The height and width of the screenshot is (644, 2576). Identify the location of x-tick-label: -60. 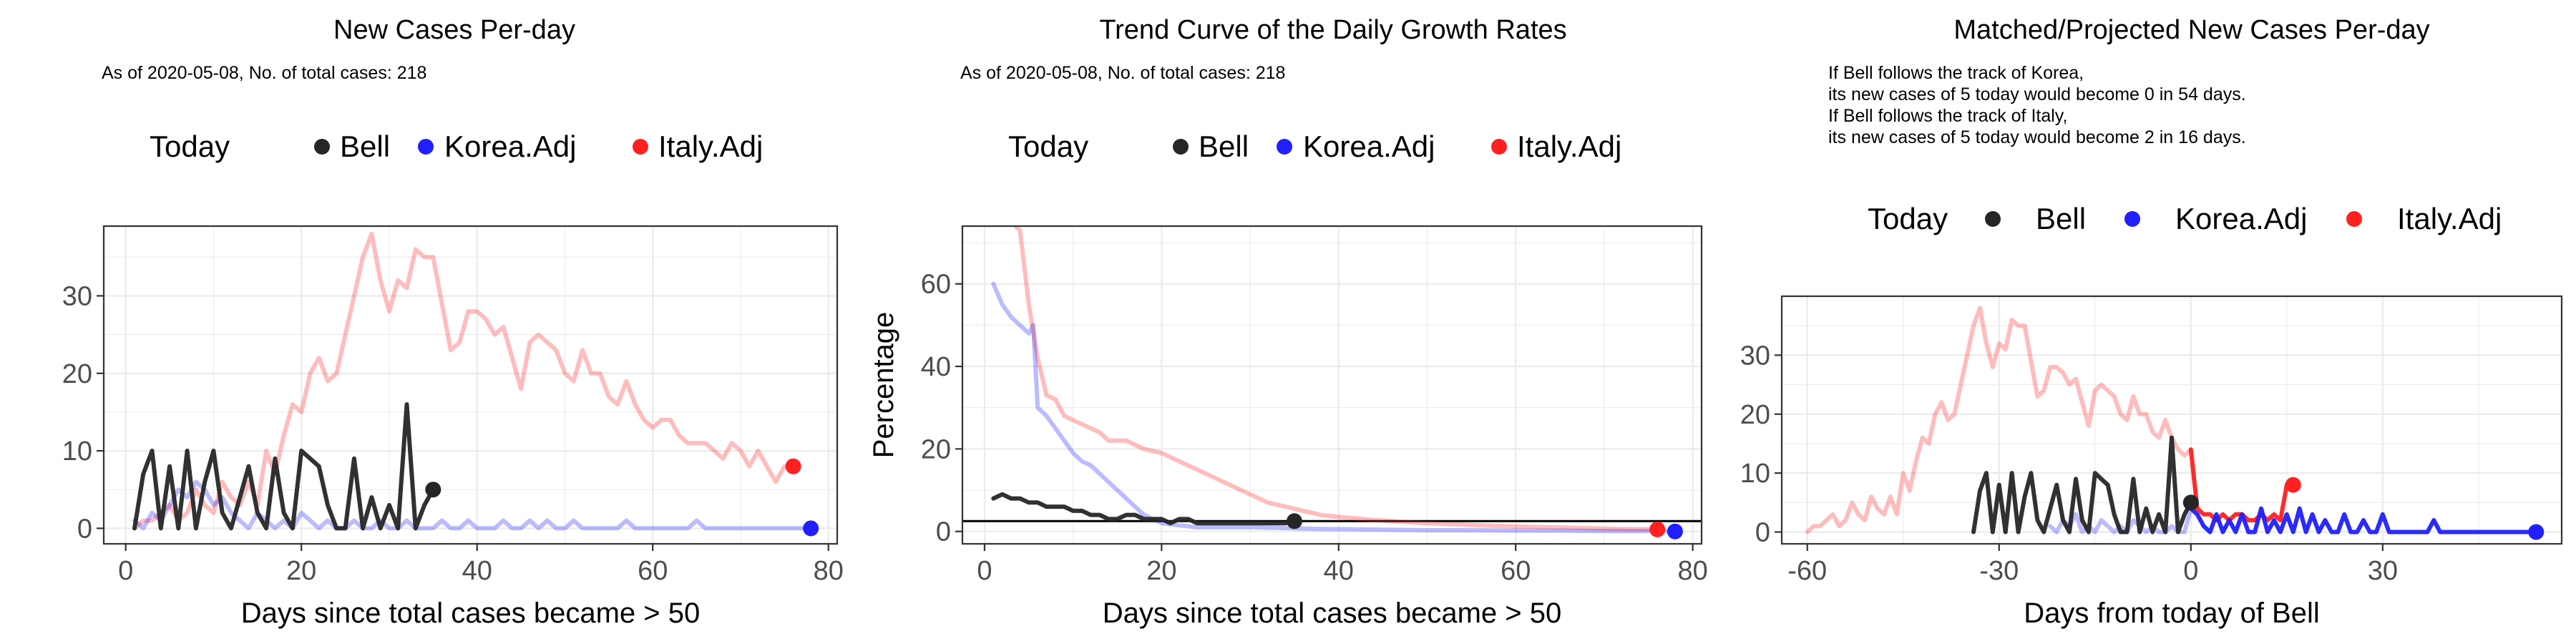
(1807, 571).